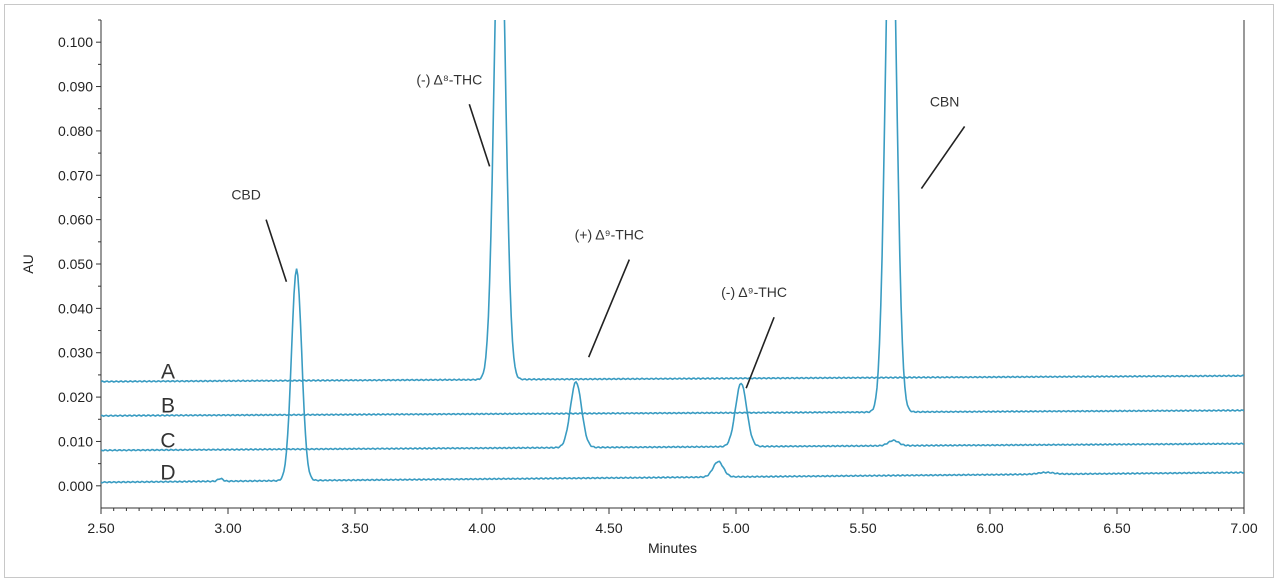 This screenshot has width=1280, height=582. I want to click on annotation-label: CBD, so click(246, 195).